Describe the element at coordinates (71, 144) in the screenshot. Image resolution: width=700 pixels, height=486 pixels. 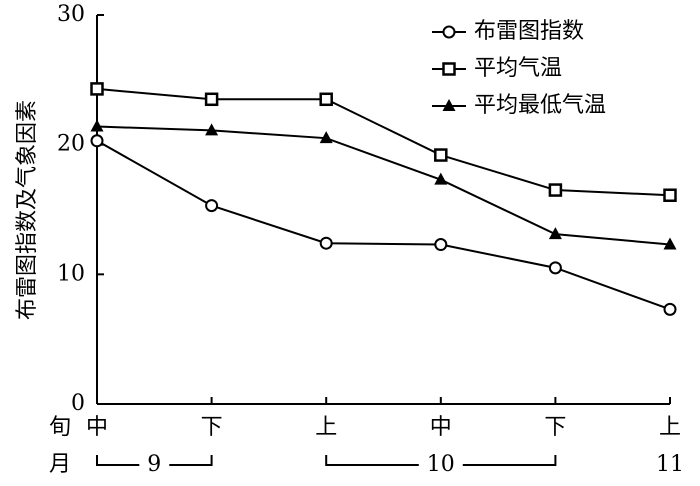
I see `y-tick-label: 20` at that location.